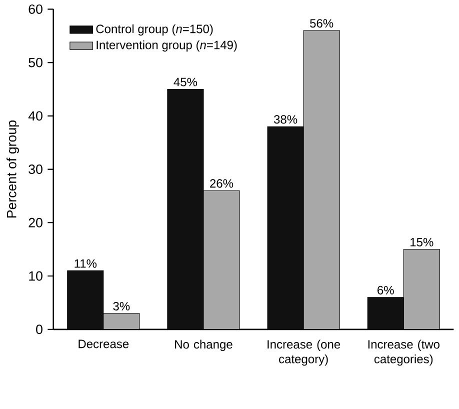  Describe the element at coordinates (304, 353) in the screenshot. I see `x-tick-label: Increase (one category)` at that location.